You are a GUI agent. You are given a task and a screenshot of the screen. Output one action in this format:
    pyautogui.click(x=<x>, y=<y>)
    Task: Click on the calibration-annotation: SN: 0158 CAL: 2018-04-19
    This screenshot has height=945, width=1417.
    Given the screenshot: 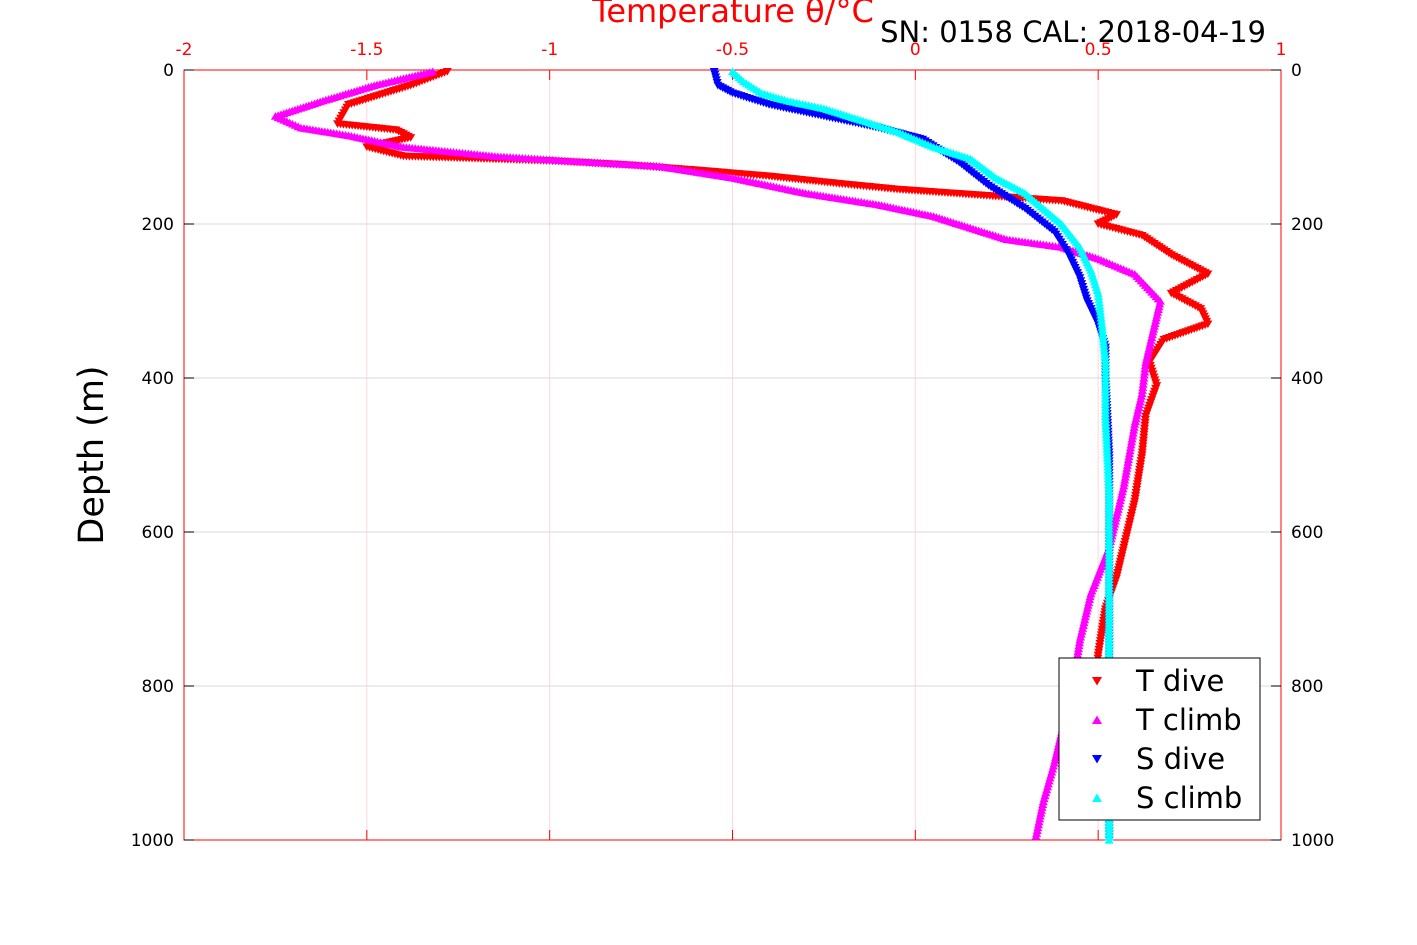 What is the action you would take?
    pyautogui.click(x=1073, y=32)
    